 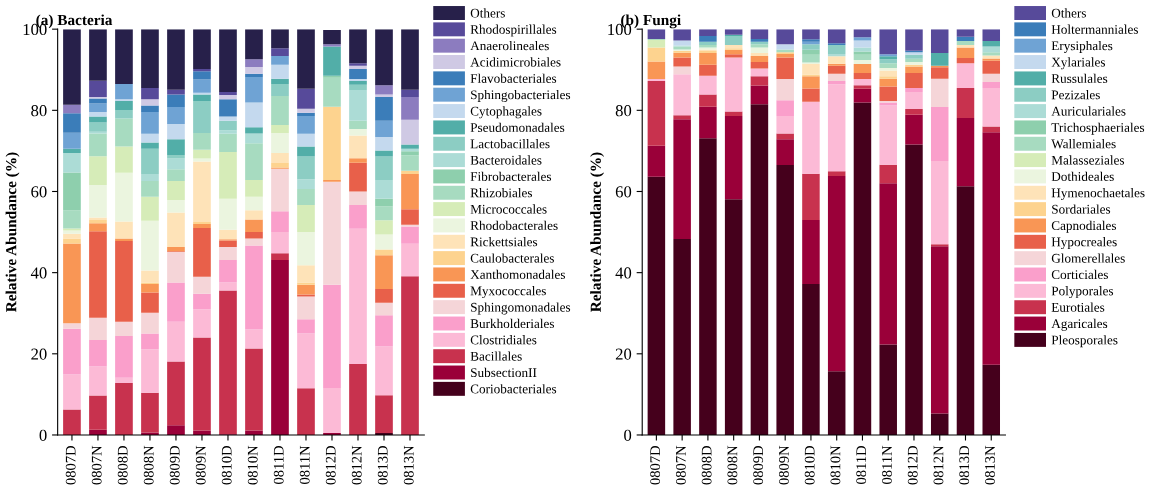 I want to click on legend-label: SubsectionII, so click(x=504, y=372).